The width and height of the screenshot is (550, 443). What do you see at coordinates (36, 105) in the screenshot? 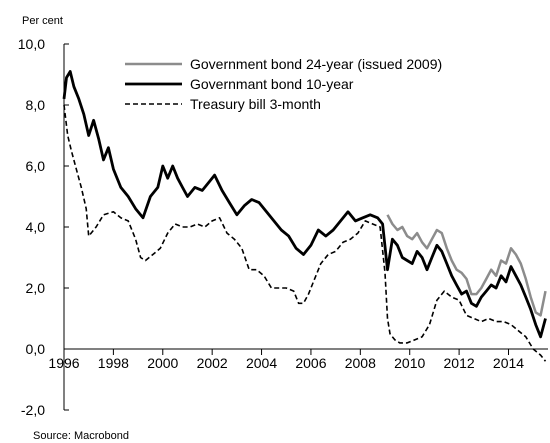
I see `y-tick-label: 8,0` at bounding box center [36, 105].